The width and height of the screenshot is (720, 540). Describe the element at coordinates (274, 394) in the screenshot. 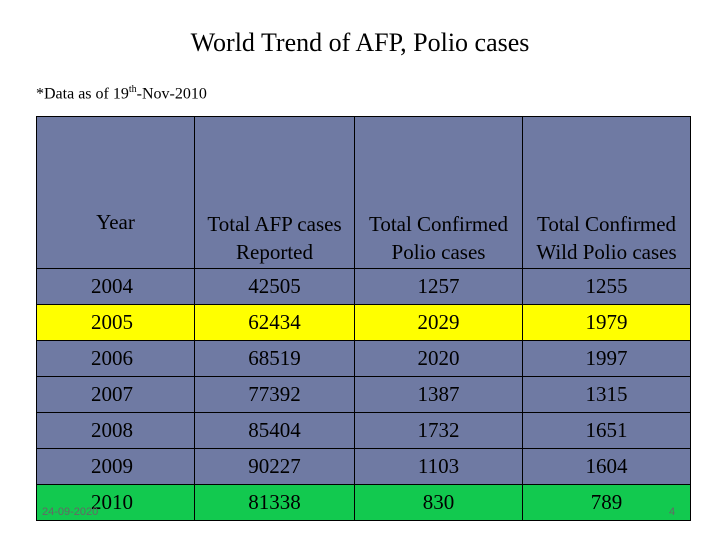

I see `cell-afp: 77392` at that location.